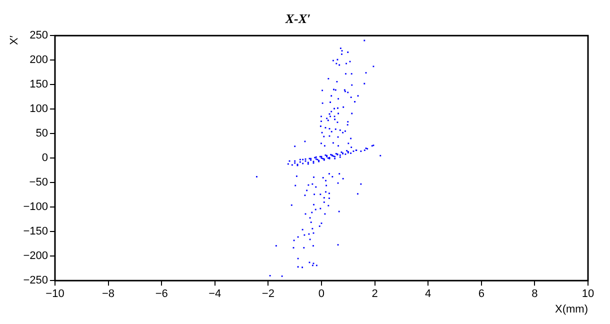  I want to click on y-tick-label: 100, so click(39, 109).